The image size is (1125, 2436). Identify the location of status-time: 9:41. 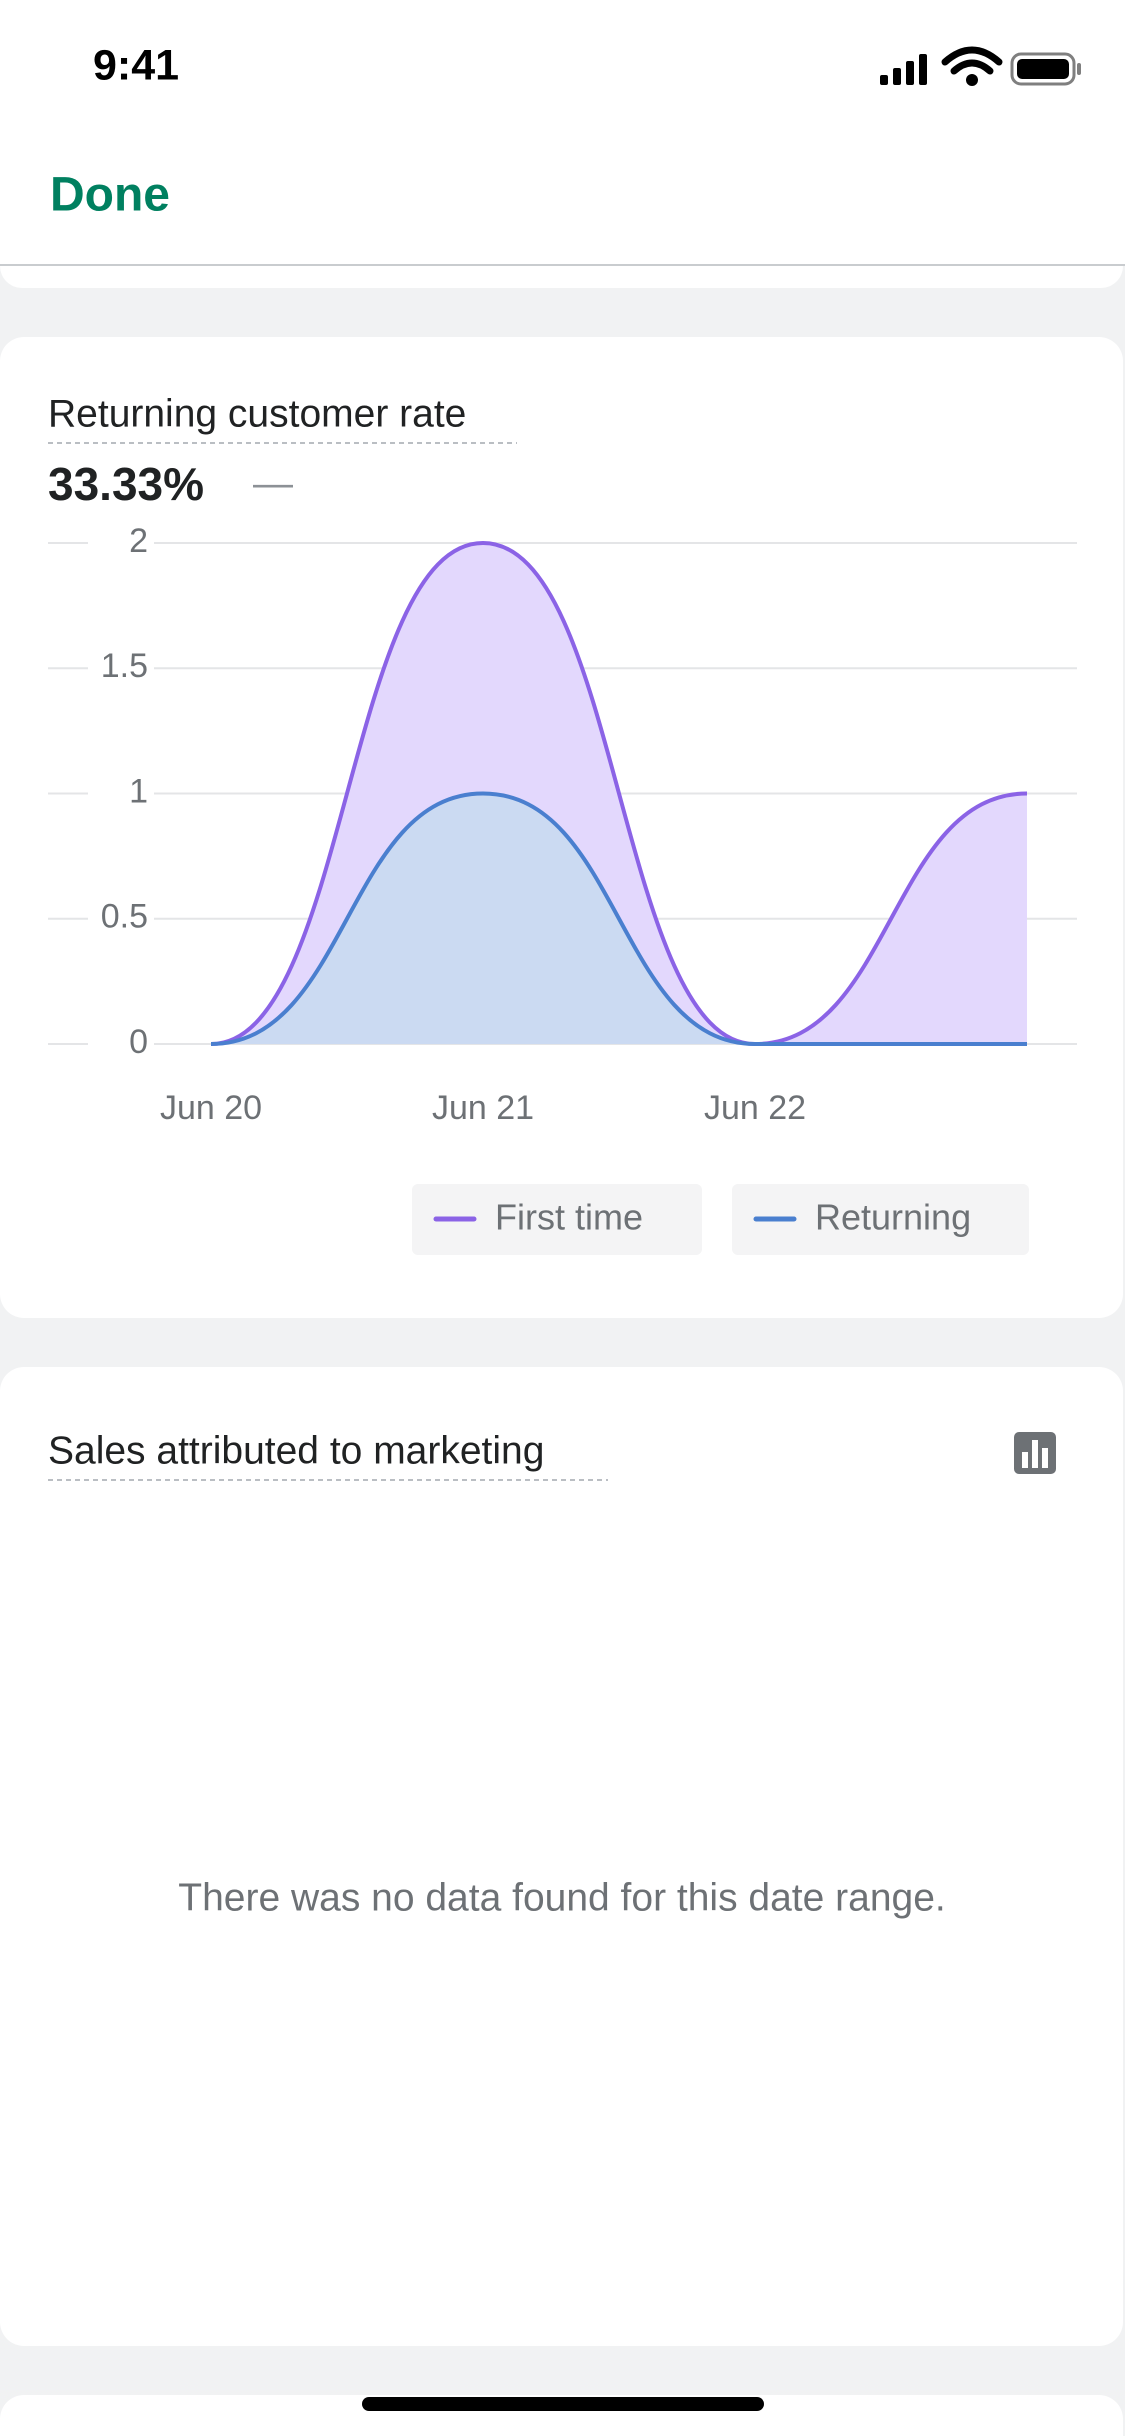
(136, 65).